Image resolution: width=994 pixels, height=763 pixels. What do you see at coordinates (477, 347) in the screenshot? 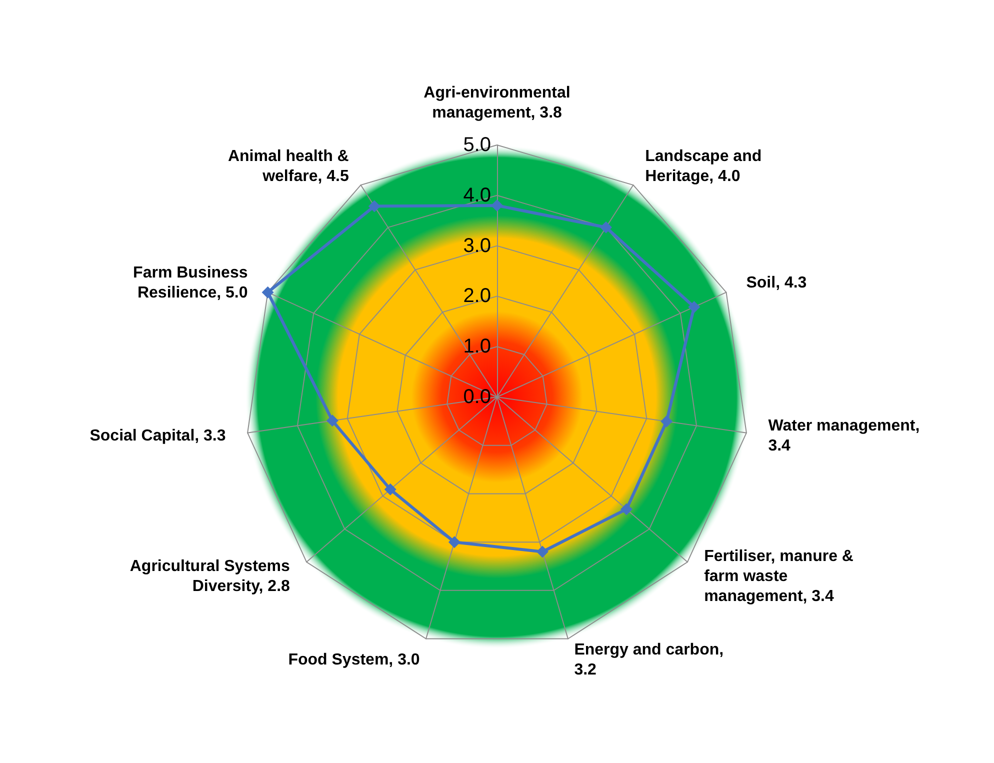
I see `y-tick-label: 1.0` at bounding box center [477, 347].